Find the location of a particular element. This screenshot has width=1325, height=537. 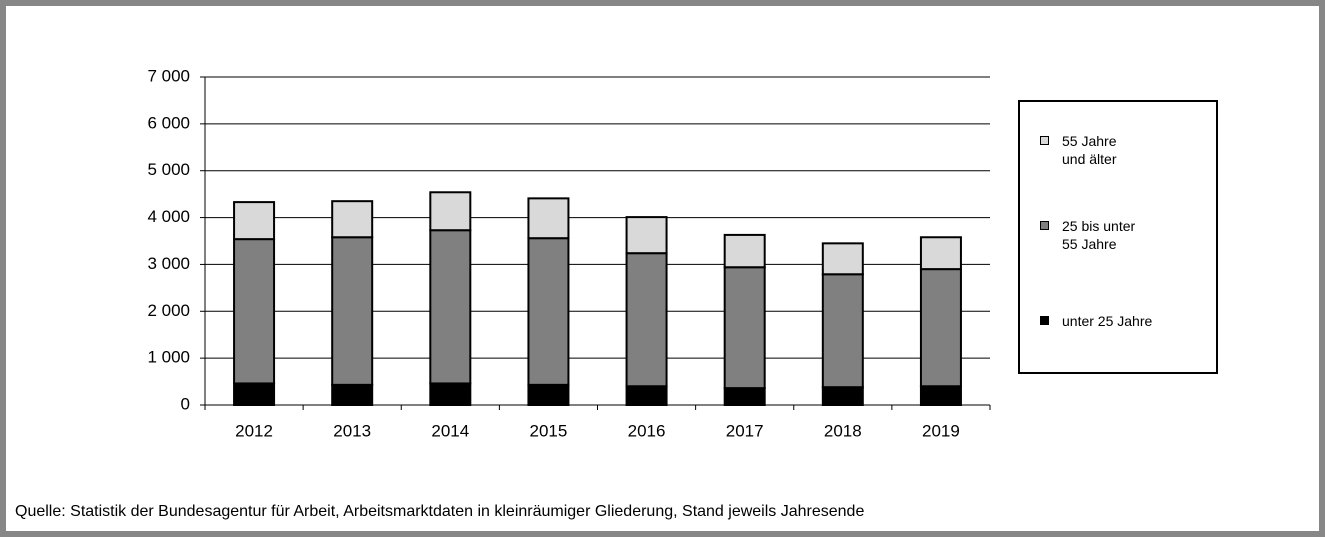

y-tick-label: 6 000 is located at coordinates (168, 122).